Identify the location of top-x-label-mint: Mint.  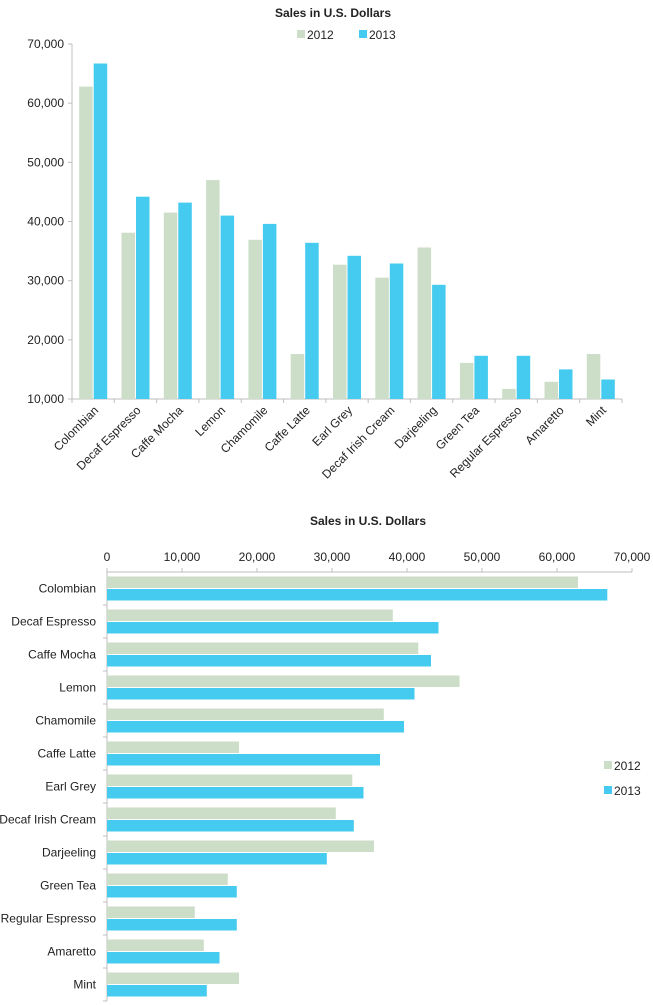
(596, 416).